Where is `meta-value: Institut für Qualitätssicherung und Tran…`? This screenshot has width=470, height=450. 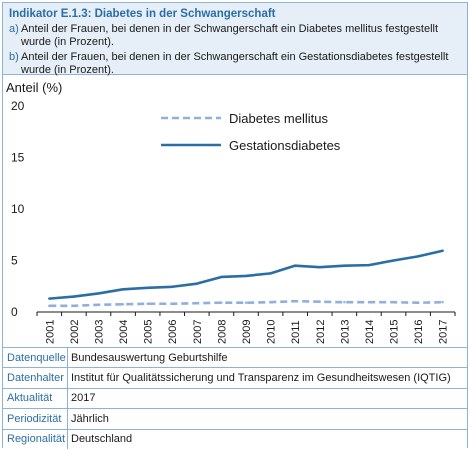 meta-value: Institut für Qualitätssicherung und Tran… is located at coordinates (267, 378).